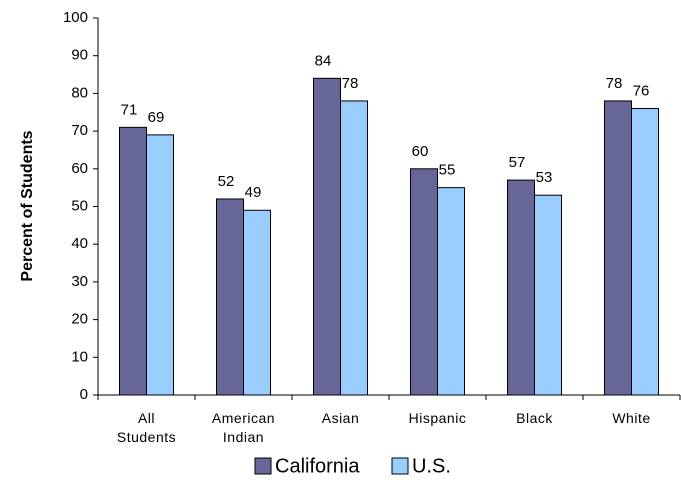 Image resolution: width=681 pixels, height=485 pixels. I want to click on y-tick-label: 100, so click(75, 17).